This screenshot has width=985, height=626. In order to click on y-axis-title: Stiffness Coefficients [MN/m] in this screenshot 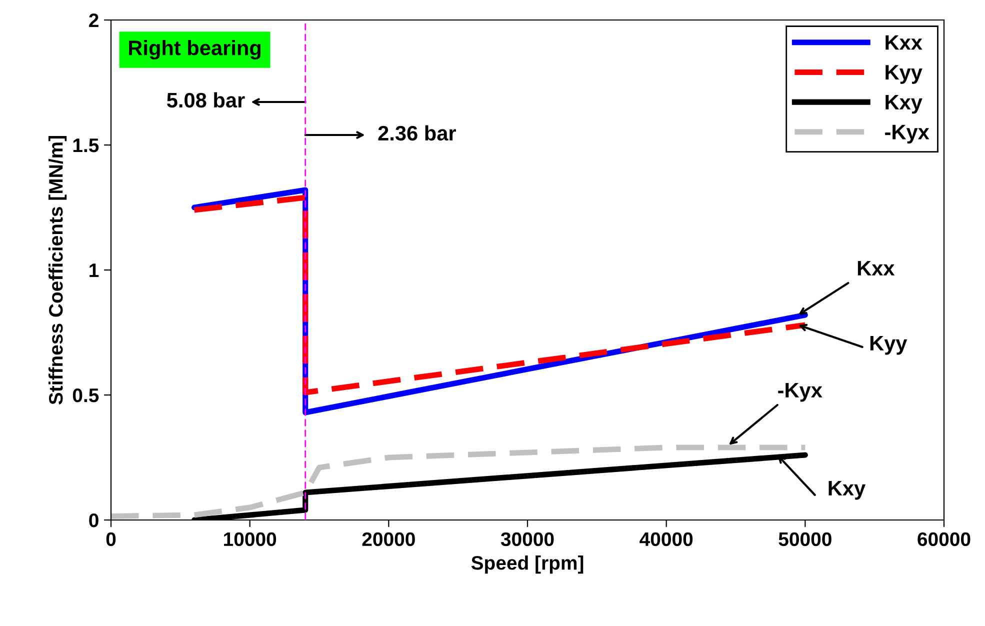, I will do `click(57, 270)`.